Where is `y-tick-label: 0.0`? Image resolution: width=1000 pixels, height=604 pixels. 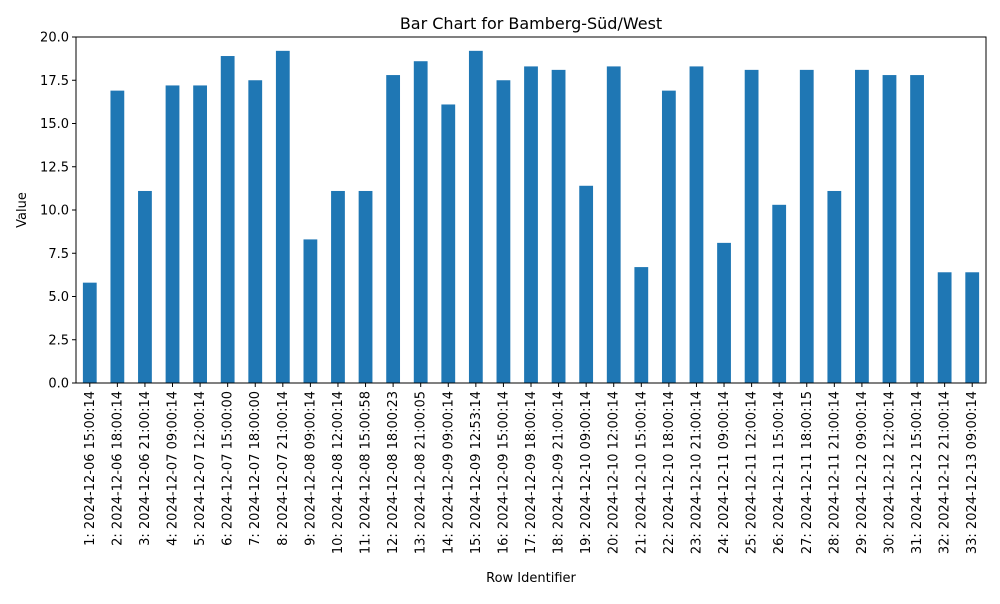
y-tick-label: 0.0 is located at coordinates (58, 384).